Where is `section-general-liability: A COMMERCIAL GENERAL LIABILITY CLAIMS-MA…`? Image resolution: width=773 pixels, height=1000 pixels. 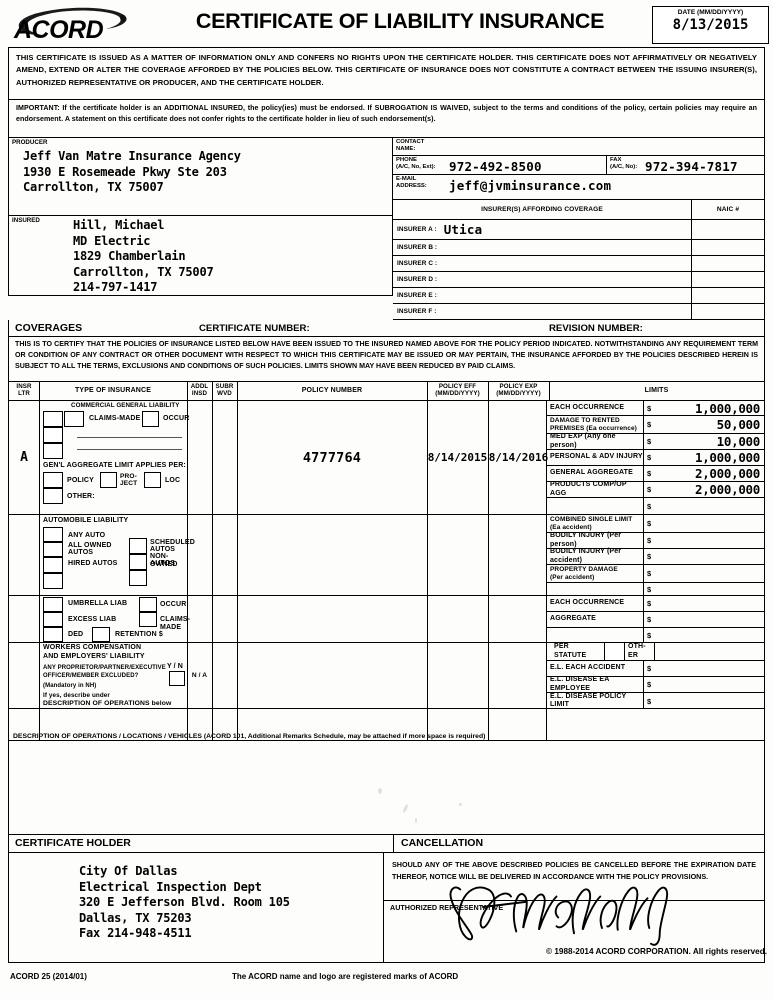
section-general-liability: A COMMERCIAL GENERAL LIABILITY CLAIMS-MA… is located at coordinates (386, 457).